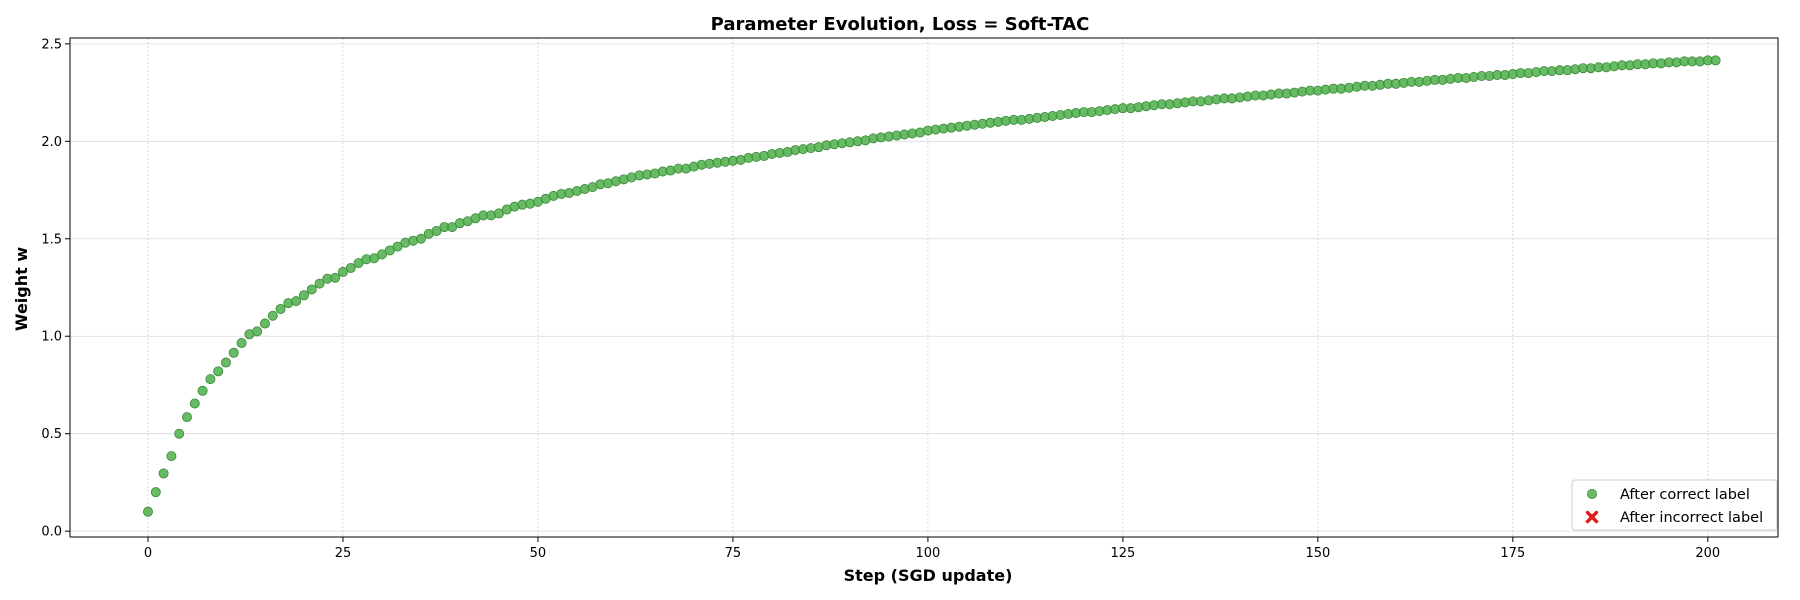 The image size is (1800, 600). I want to click on x-axis-label: Step (SGD update), so click(928, 575).